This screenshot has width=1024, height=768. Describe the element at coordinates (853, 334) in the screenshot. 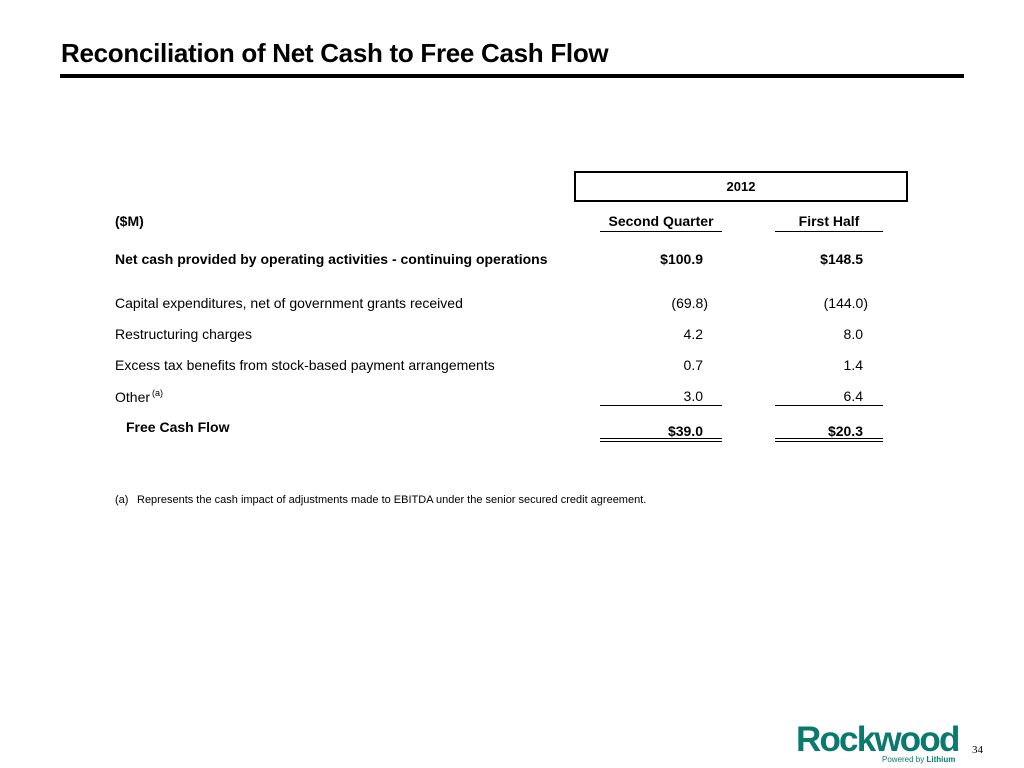

I see `value-restructuring-first-half: 8.0` at that location.